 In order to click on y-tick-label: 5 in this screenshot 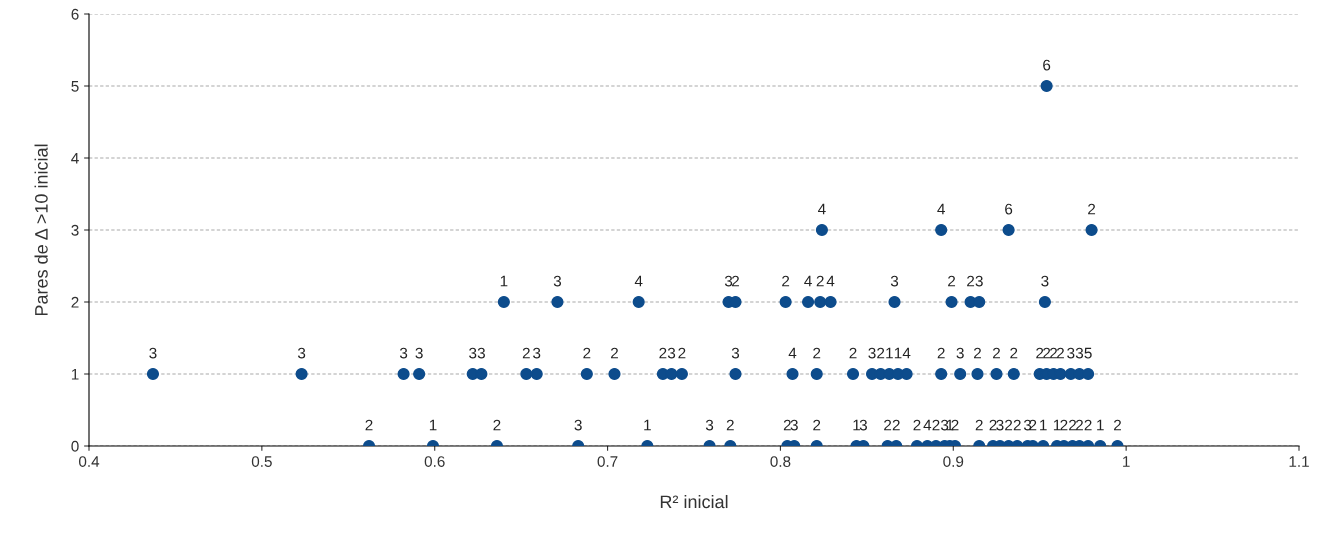, I will do `click(75, 86)`.